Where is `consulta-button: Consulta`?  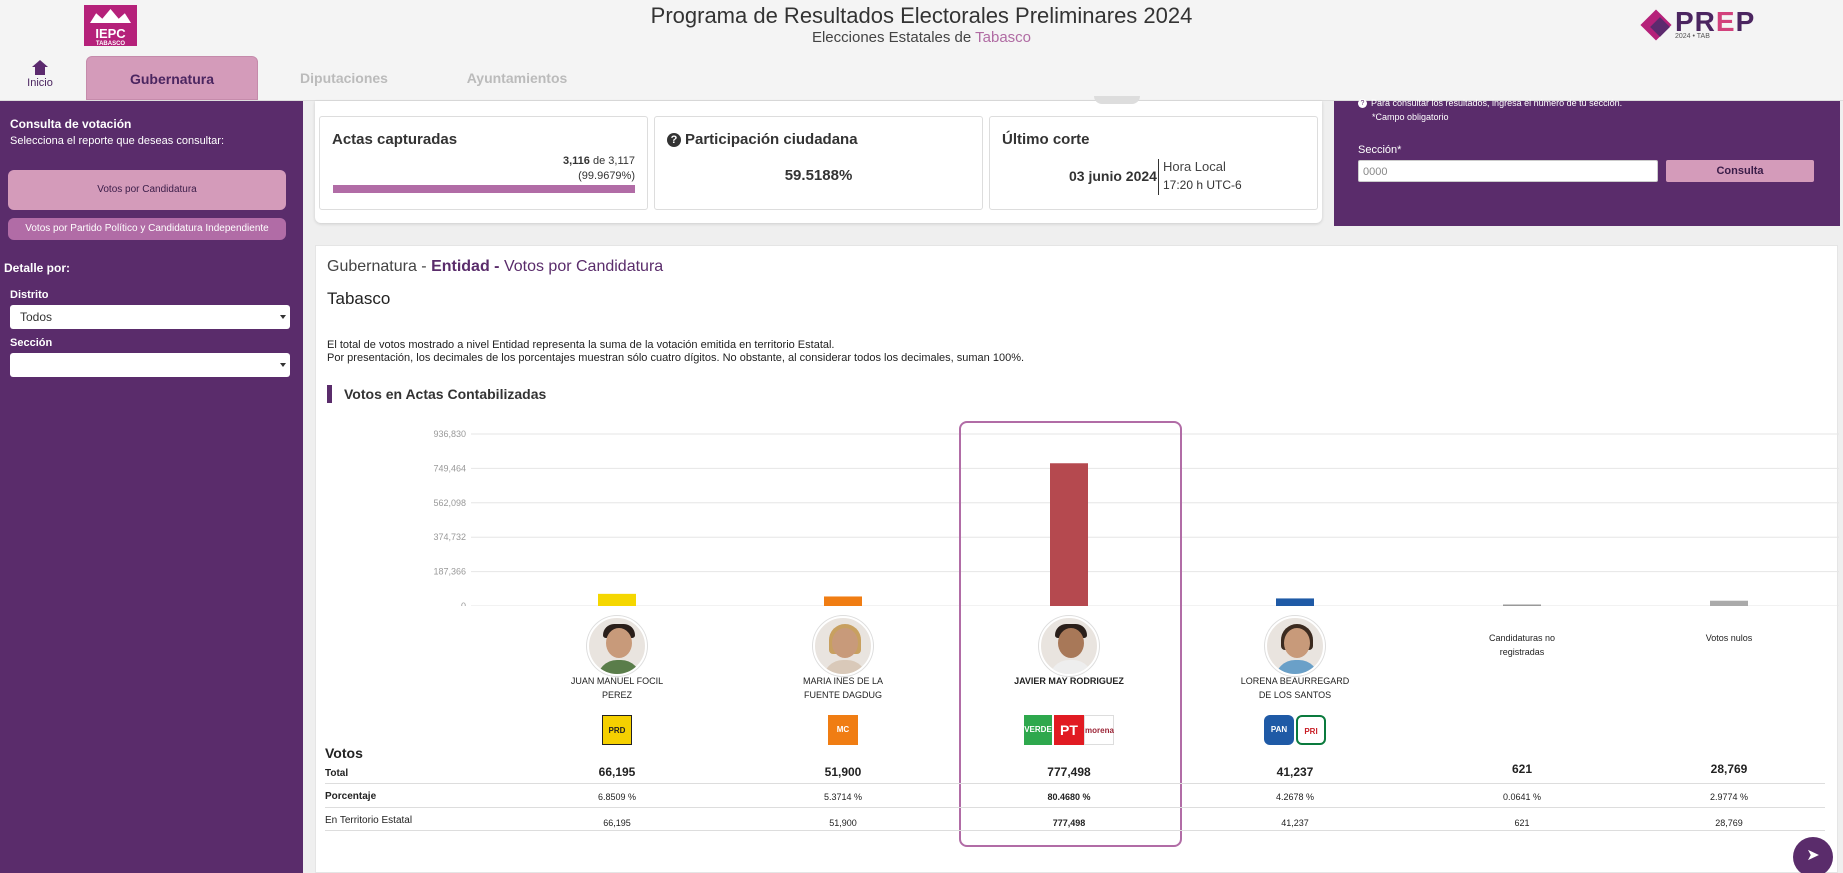
consulta-button: Consulta is located at coordinates (1740, 171).